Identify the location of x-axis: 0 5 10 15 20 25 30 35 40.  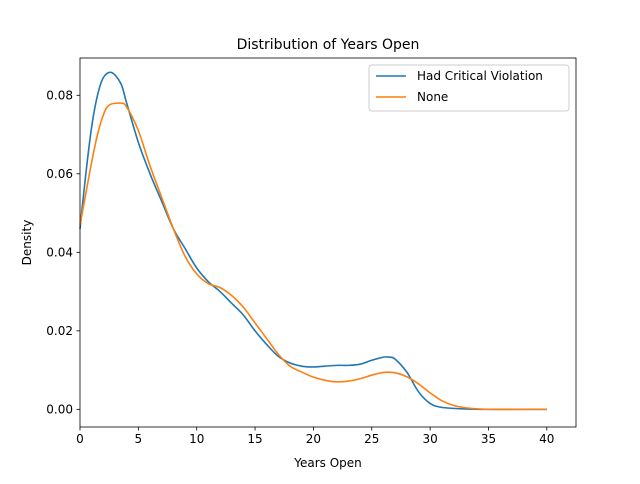
(315, 436).